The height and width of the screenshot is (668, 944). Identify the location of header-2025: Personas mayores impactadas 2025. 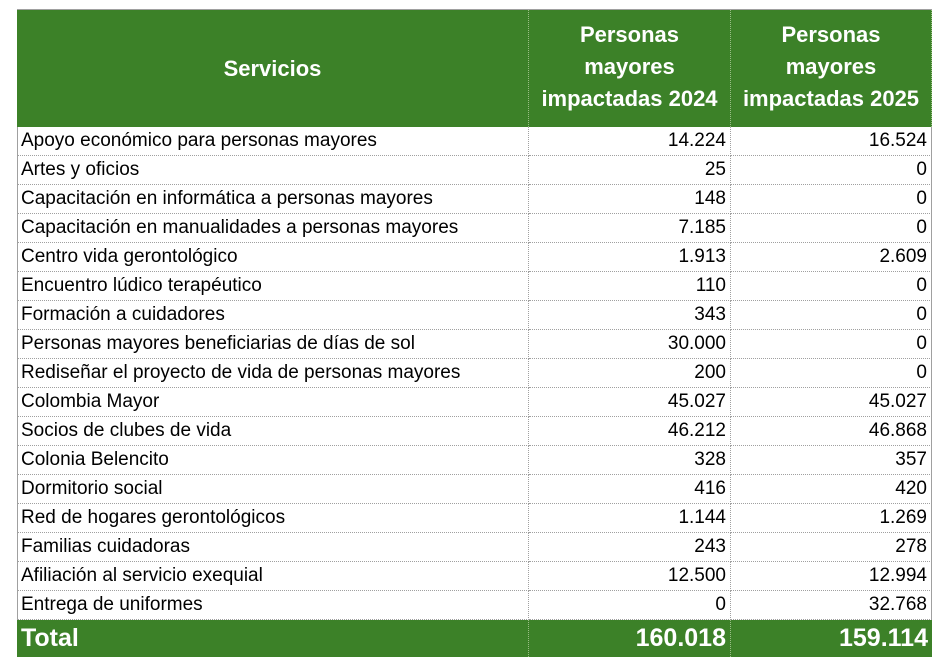
(831, 68).